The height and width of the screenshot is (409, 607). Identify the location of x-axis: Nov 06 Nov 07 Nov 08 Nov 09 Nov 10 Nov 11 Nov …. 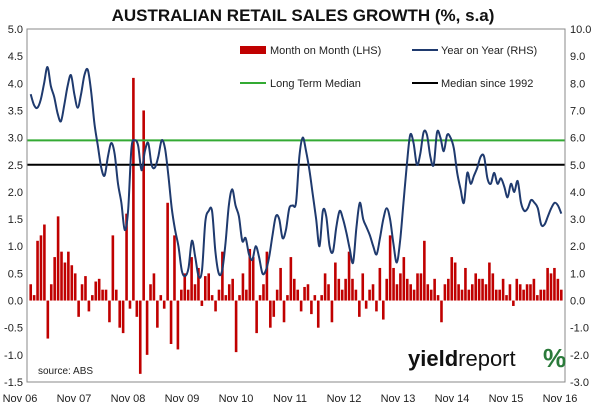
(290, 399).